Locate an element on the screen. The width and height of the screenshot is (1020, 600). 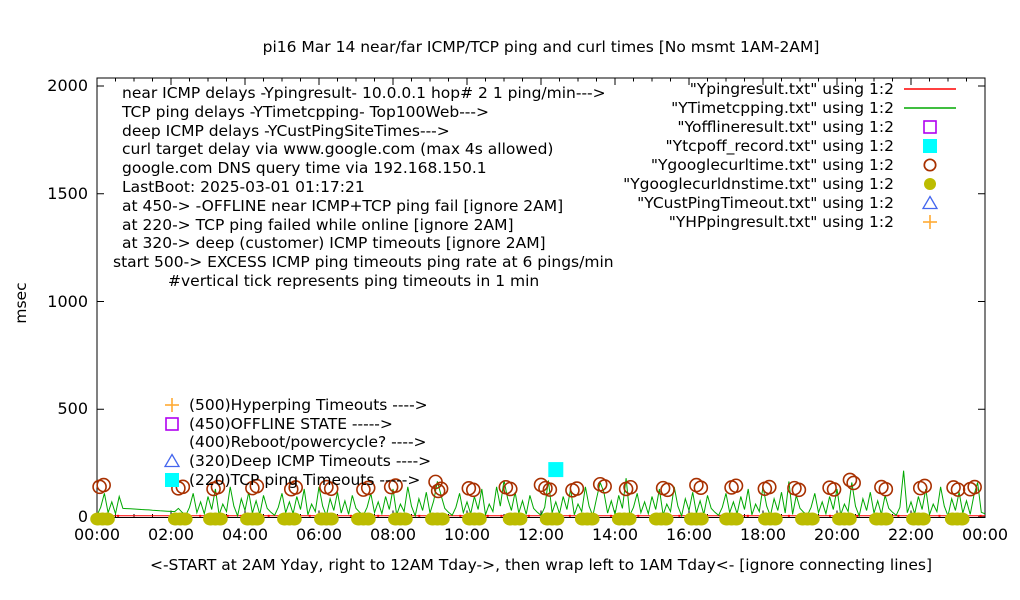
callout-row: (500)Hyperping Timeouts ----> is located at coordinates (295, 405).